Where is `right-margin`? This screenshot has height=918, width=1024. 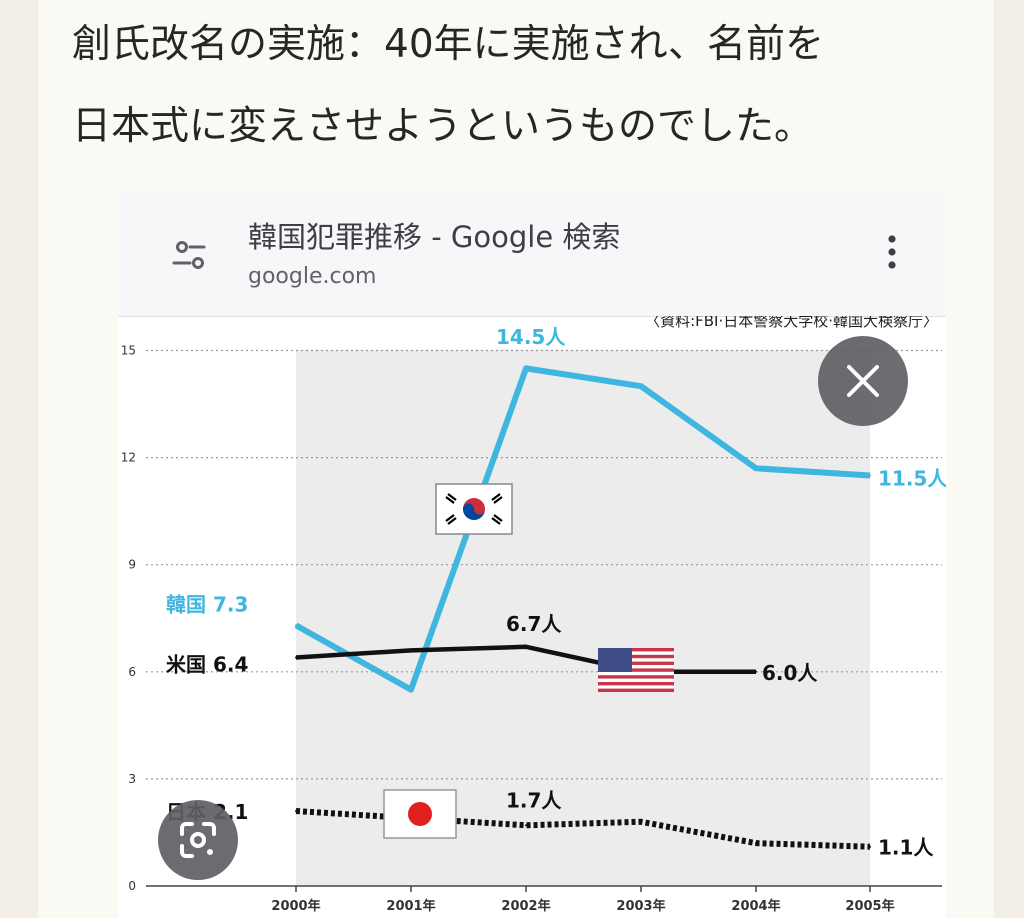 right-margin is located at coordinates (1009, 459).